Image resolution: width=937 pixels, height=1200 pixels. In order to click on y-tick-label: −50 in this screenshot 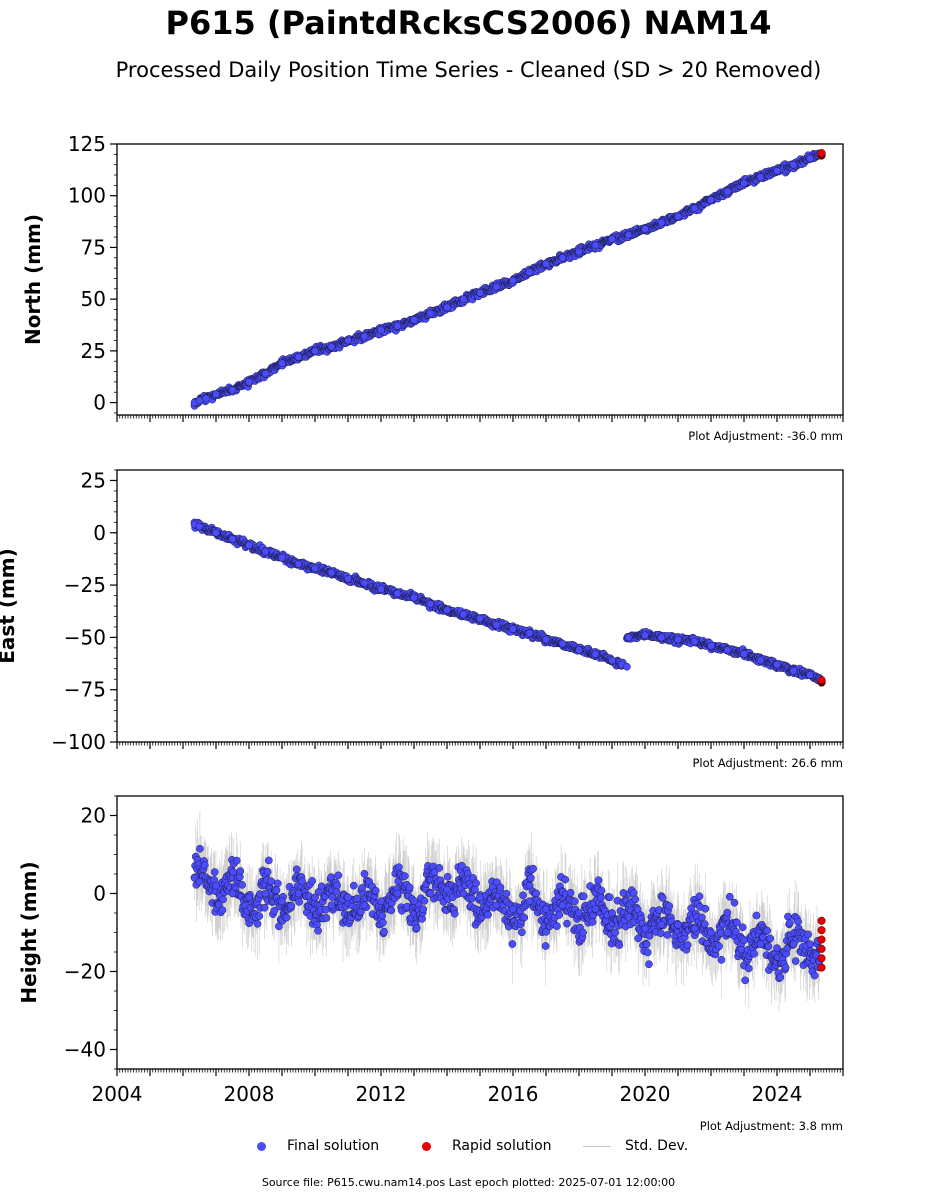, I will do `click(85, 637)`.